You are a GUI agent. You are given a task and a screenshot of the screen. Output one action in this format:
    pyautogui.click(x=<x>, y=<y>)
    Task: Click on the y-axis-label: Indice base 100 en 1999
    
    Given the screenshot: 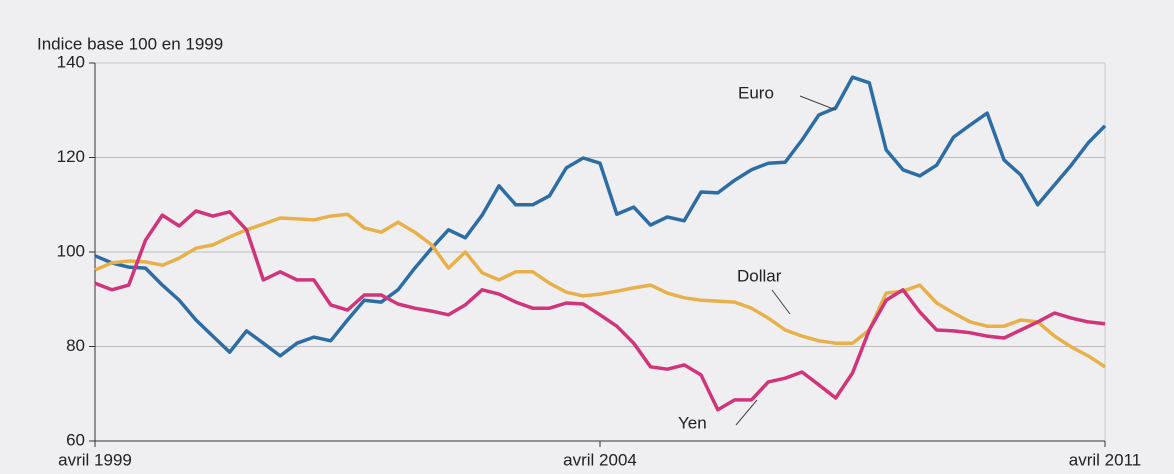 What is the action you would take?
    pyautogui.click(x=130, y=43)
    